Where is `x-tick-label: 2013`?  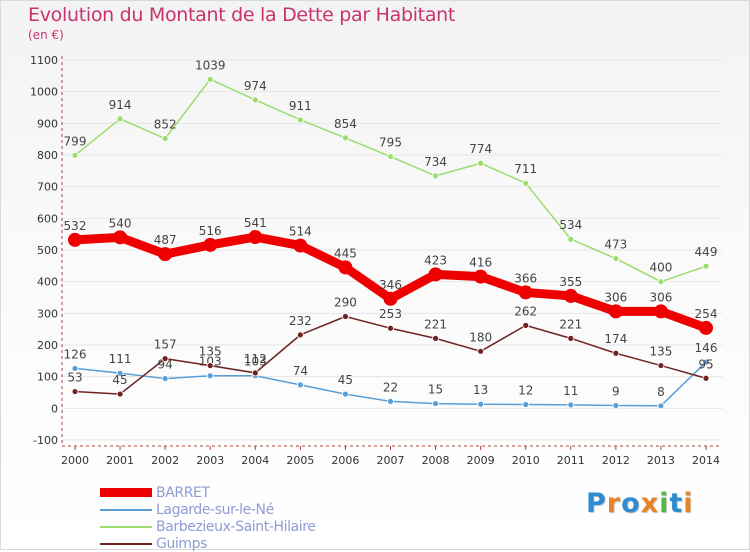
x-tick-label: 2013 is located at coordinates (661, 460).